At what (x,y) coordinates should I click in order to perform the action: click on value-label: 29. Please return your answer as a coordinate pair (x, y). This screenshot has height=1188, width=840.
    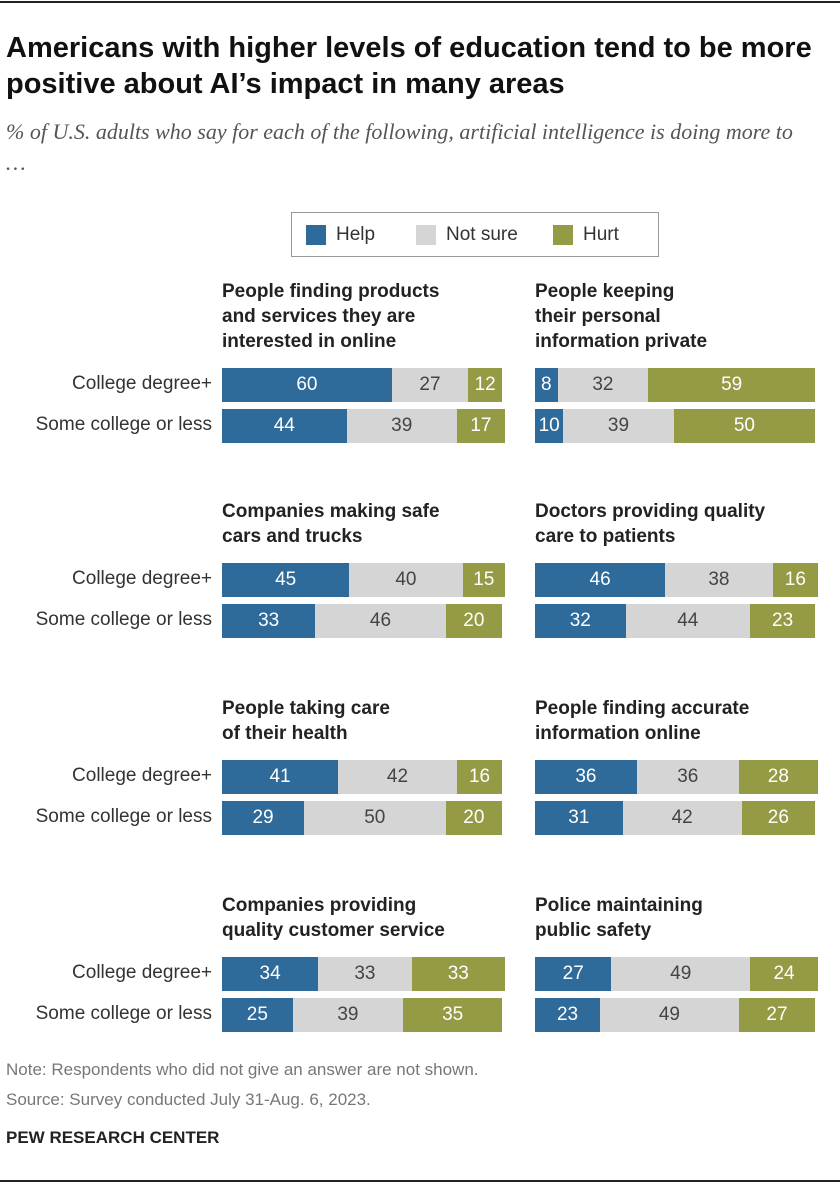
    Looking at the image, I should click on (263, 817).